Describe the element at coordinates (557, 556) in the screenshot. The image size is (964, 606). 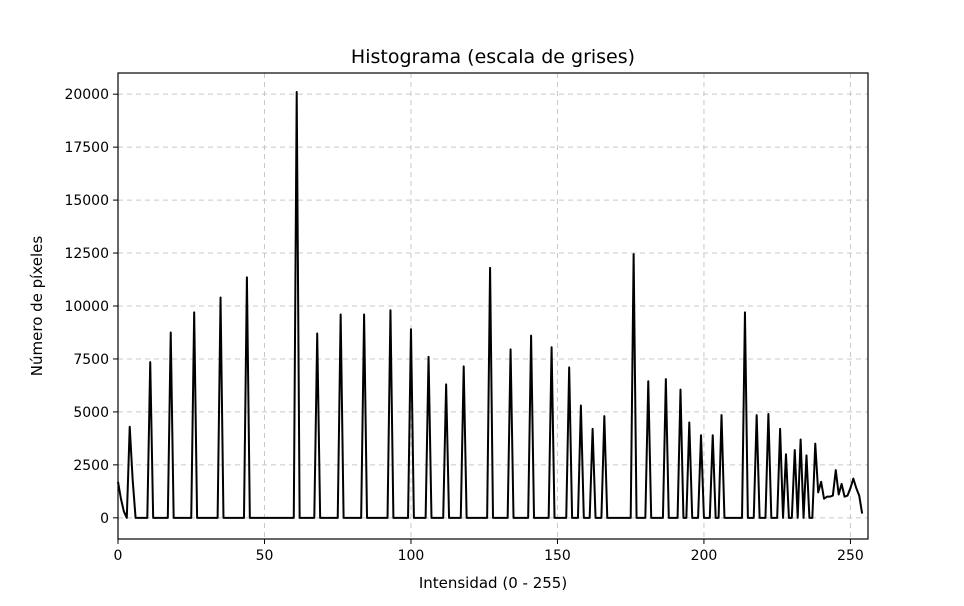
I see `x-tick-label: 150` at that location.